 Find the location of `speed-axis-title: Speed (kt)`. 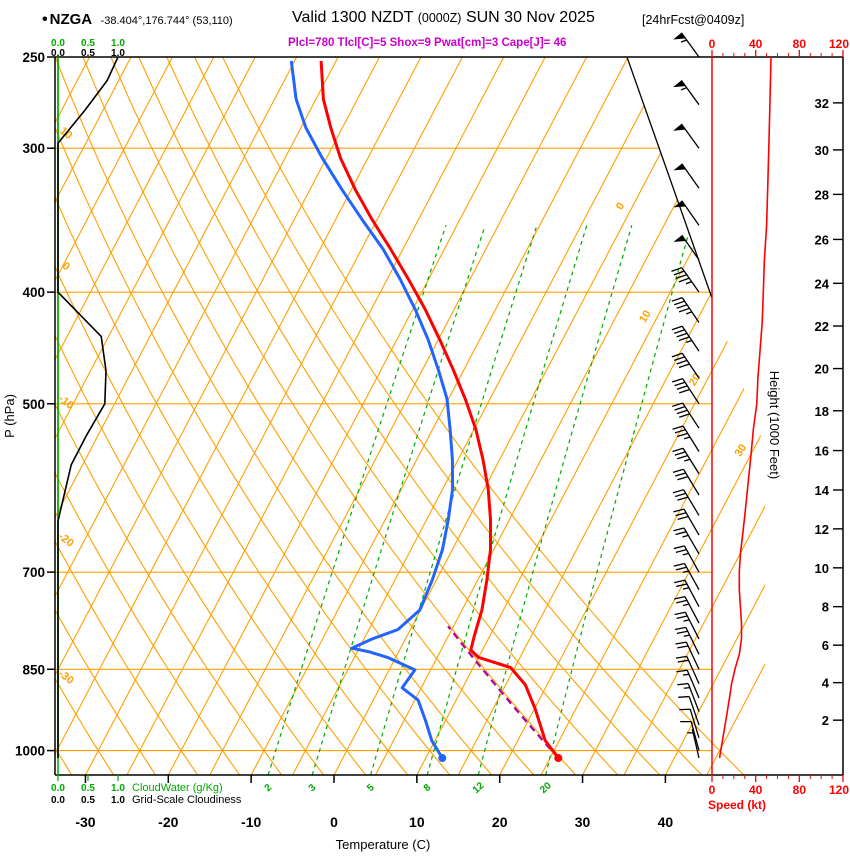

speed-axis-title: Speed (kt) is located at coordinates (737, 805).